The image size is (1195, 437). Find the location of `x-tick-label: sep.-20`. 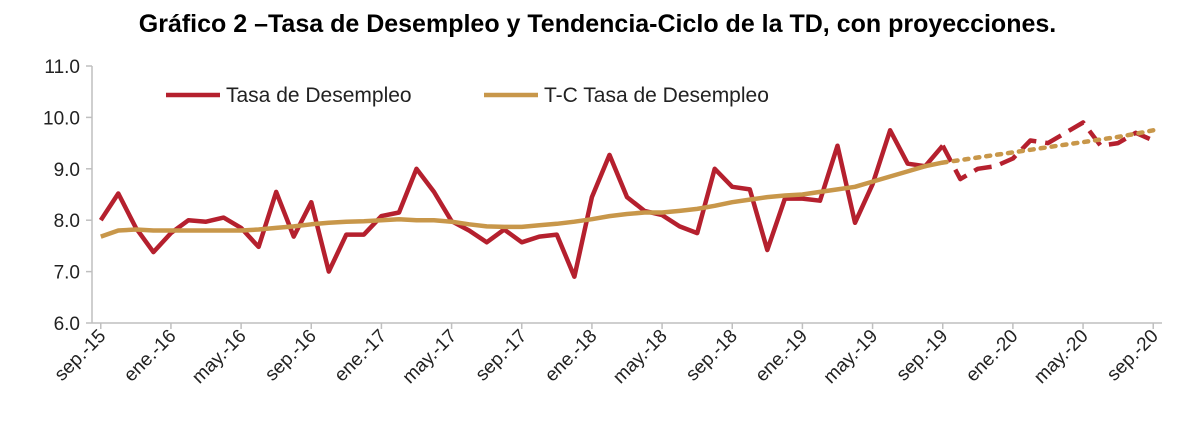

x-tick-label: sep.-20 is located at coordinates (1133, 356).